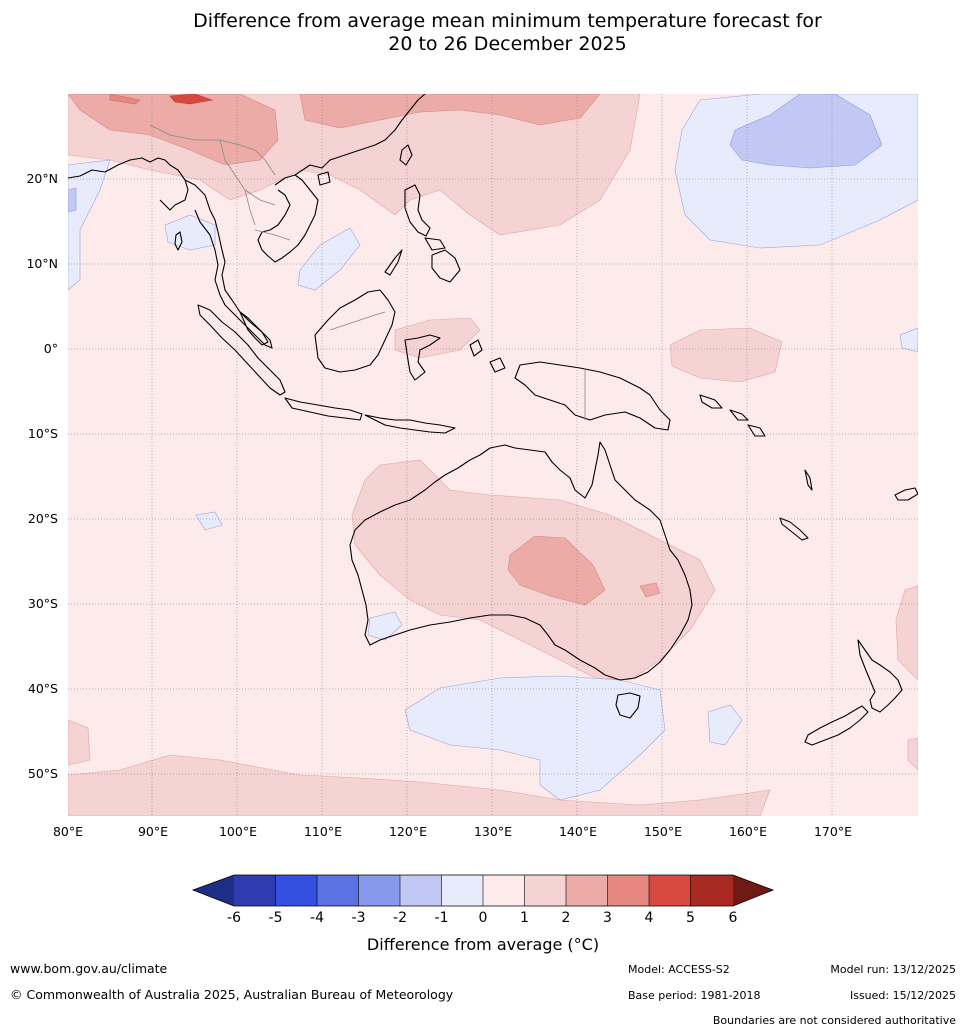  What do you see at coordinates (507, 44) in the screenshot?
I see `title-line-2: 20 to 26 December 2025` at bounding box center [507, 44].